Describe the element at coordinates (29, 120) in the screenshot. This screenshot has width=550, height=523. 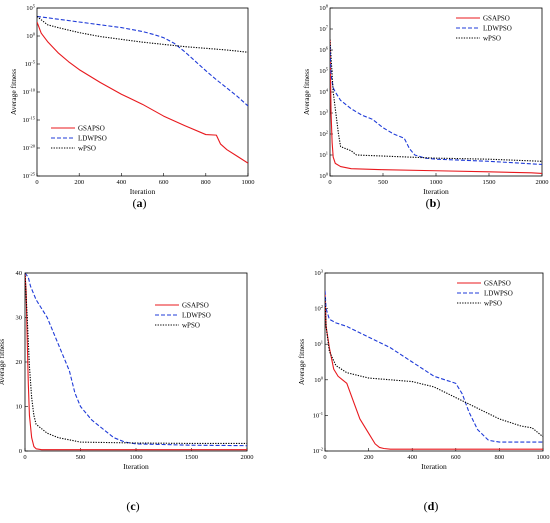
I see `y-tick-label: 10⁻¹⁵` at that location.